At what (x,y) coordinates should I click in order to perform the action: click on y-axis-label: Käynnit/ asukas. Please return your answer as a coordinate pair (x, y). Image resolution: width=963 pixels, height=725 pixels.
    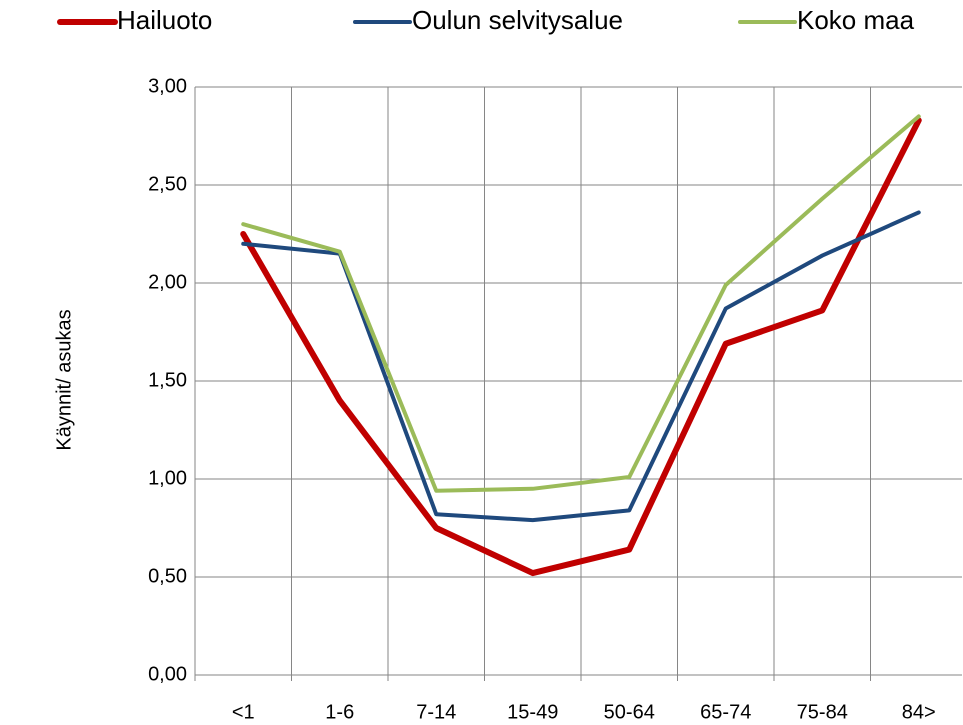
    Looking at the image, I should click on (64, 379).